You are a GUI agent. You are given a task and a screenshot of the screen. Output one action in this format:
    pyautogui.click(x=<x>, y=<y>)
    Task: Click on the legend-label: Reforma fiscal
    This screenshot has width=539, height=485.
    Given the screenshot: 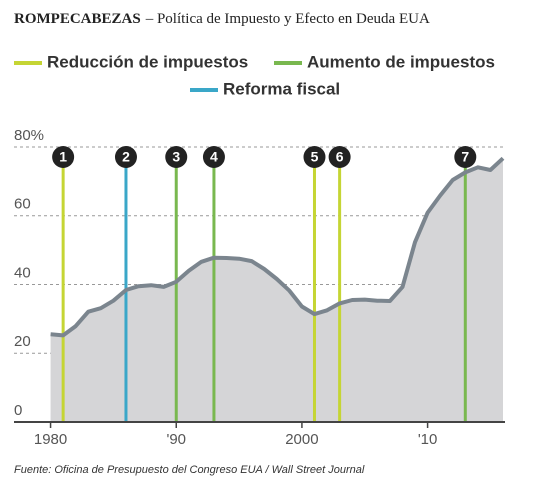 What is the action you would take?
    pyautogui.click(x=281, y=88)
    